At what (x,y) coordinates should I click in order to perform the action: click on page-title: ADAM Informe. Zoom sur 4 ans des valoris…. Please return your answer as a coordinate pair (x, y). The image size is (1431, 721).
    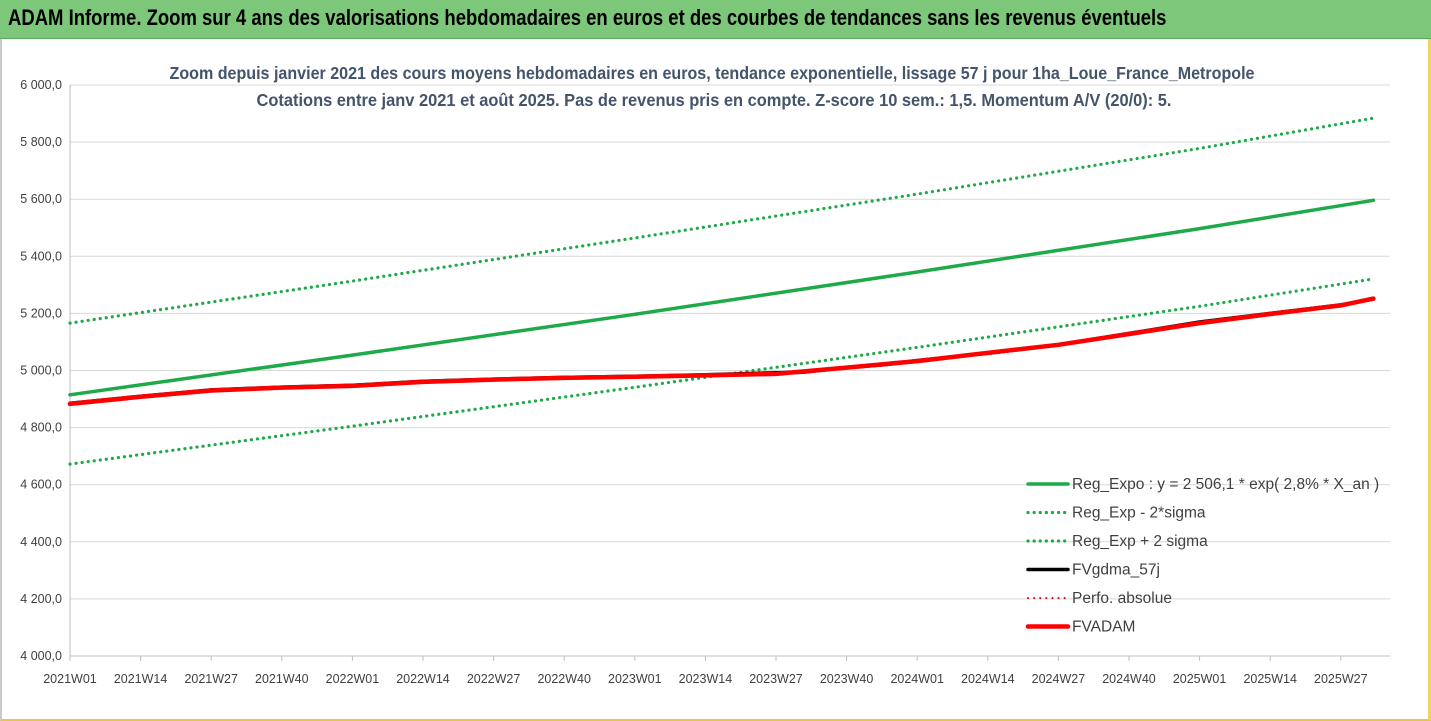
    Looking at the image, I should click on (587, 17).